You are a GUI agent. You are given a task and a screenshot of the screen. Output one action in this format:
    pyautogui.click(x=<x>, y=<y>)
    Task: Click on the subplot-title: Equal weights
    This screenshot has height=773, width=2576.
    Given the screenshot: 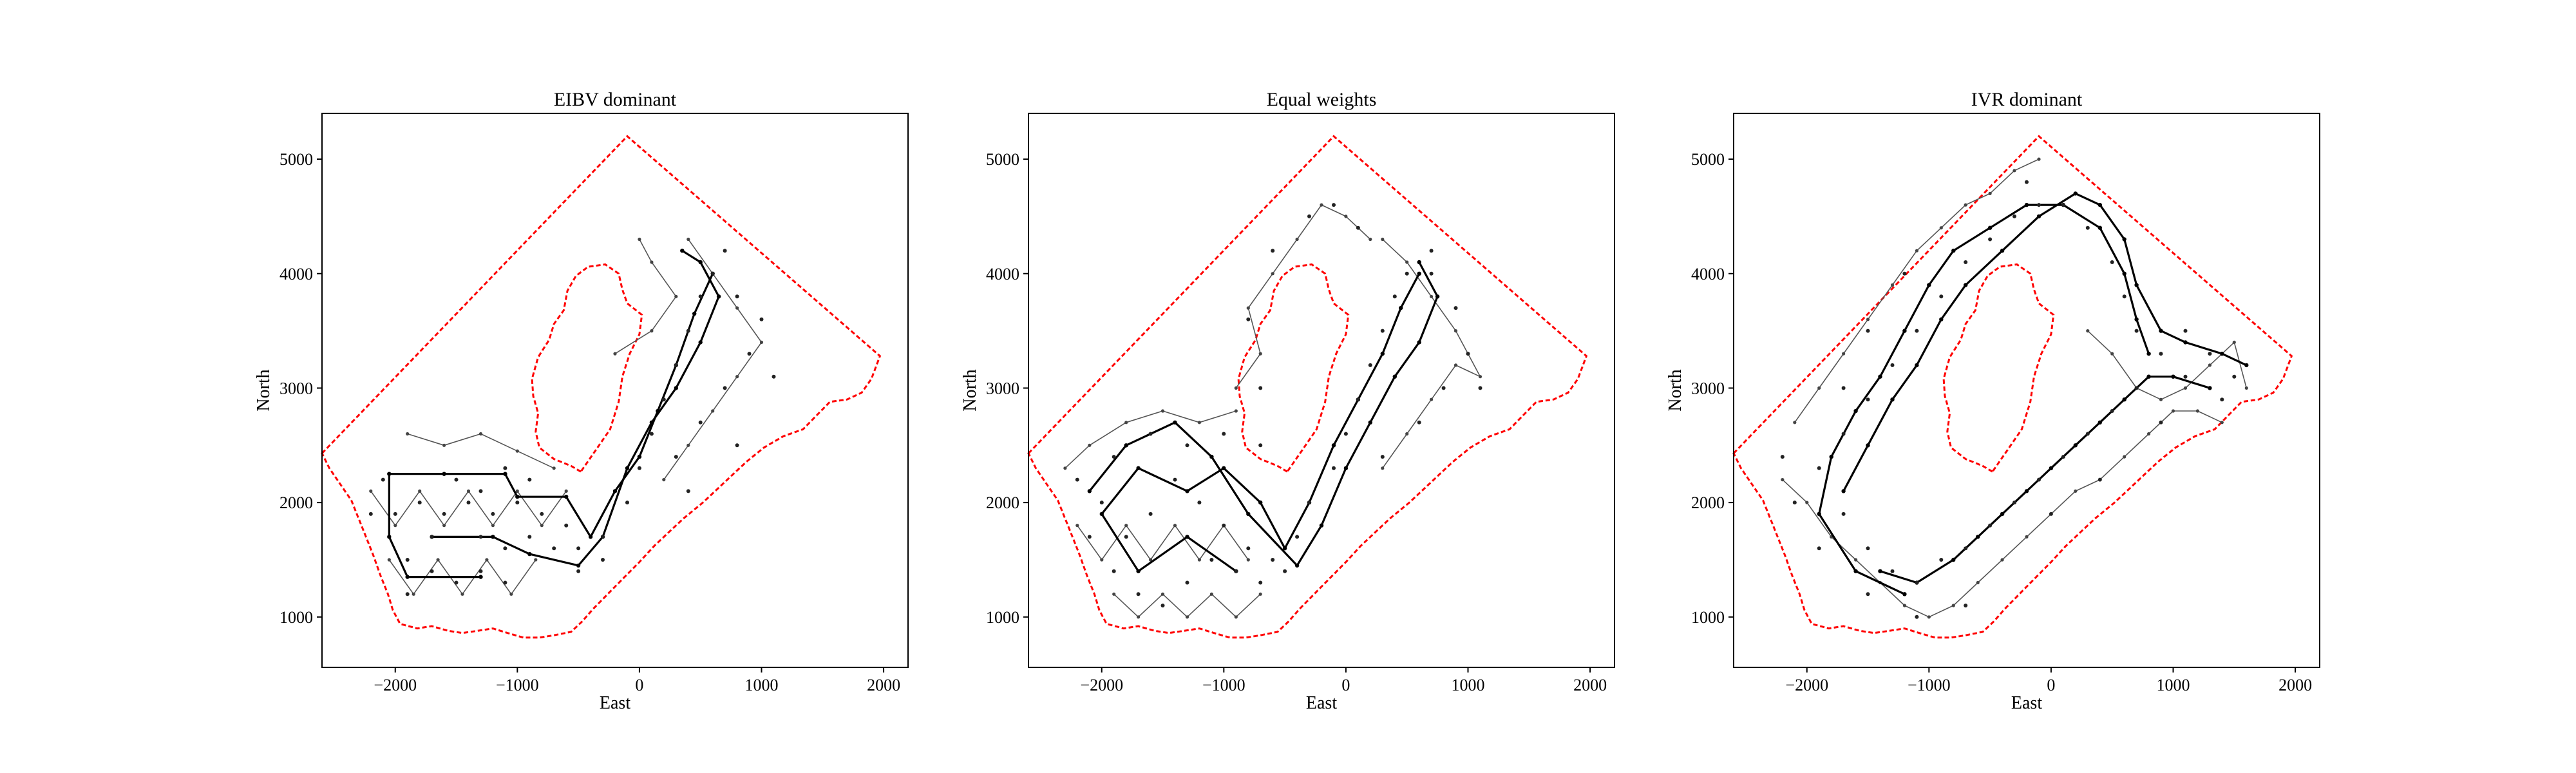 What is the action you would take?
    pyautogui.click(x=1322, y=99)
    